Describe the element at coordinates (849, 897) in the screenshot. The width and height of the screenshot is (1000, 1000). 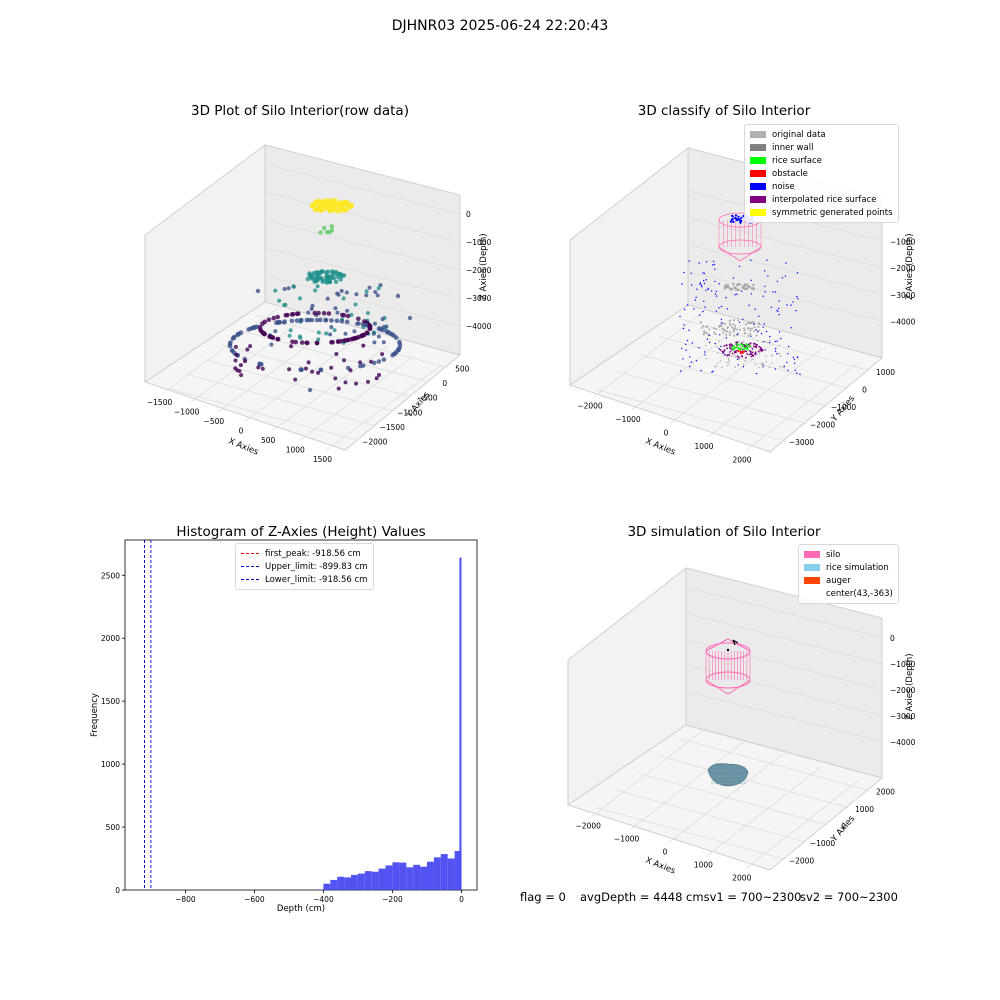
I see `footer-sv2: sv2 = 700~2300` at that location.